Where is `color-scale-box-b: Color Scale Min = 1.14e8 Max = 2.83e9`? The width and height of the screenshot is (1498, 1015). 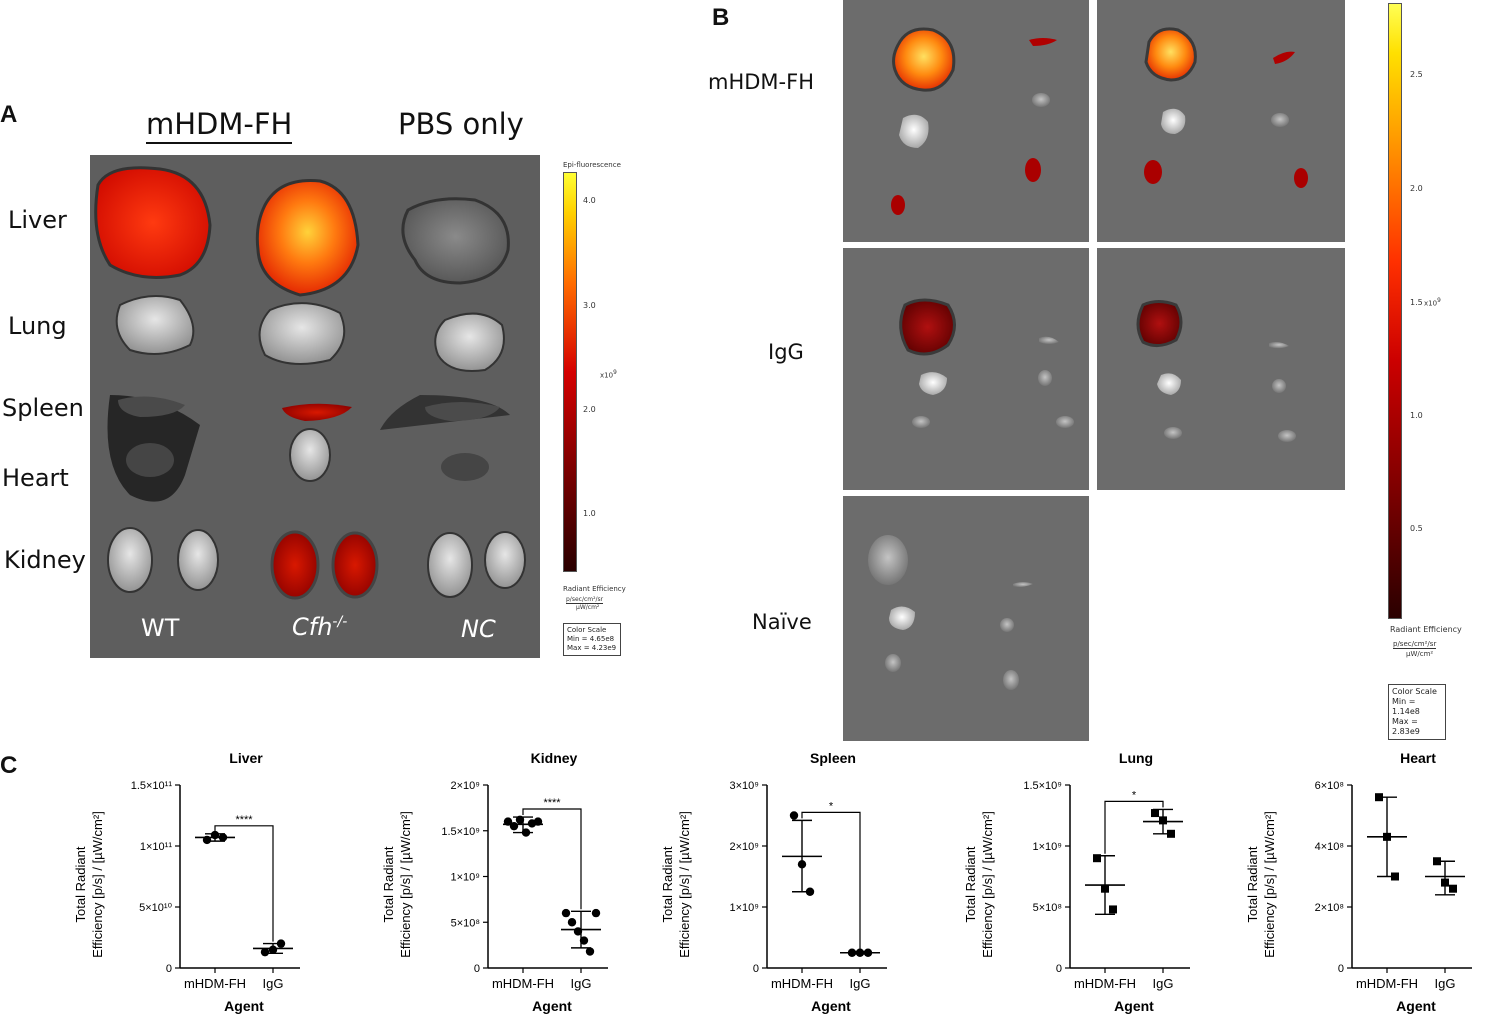 color-scale-box-b: Color Scale Min = 1.14e8 Max = 2.83e9 is located at coordinates (1417, 712).